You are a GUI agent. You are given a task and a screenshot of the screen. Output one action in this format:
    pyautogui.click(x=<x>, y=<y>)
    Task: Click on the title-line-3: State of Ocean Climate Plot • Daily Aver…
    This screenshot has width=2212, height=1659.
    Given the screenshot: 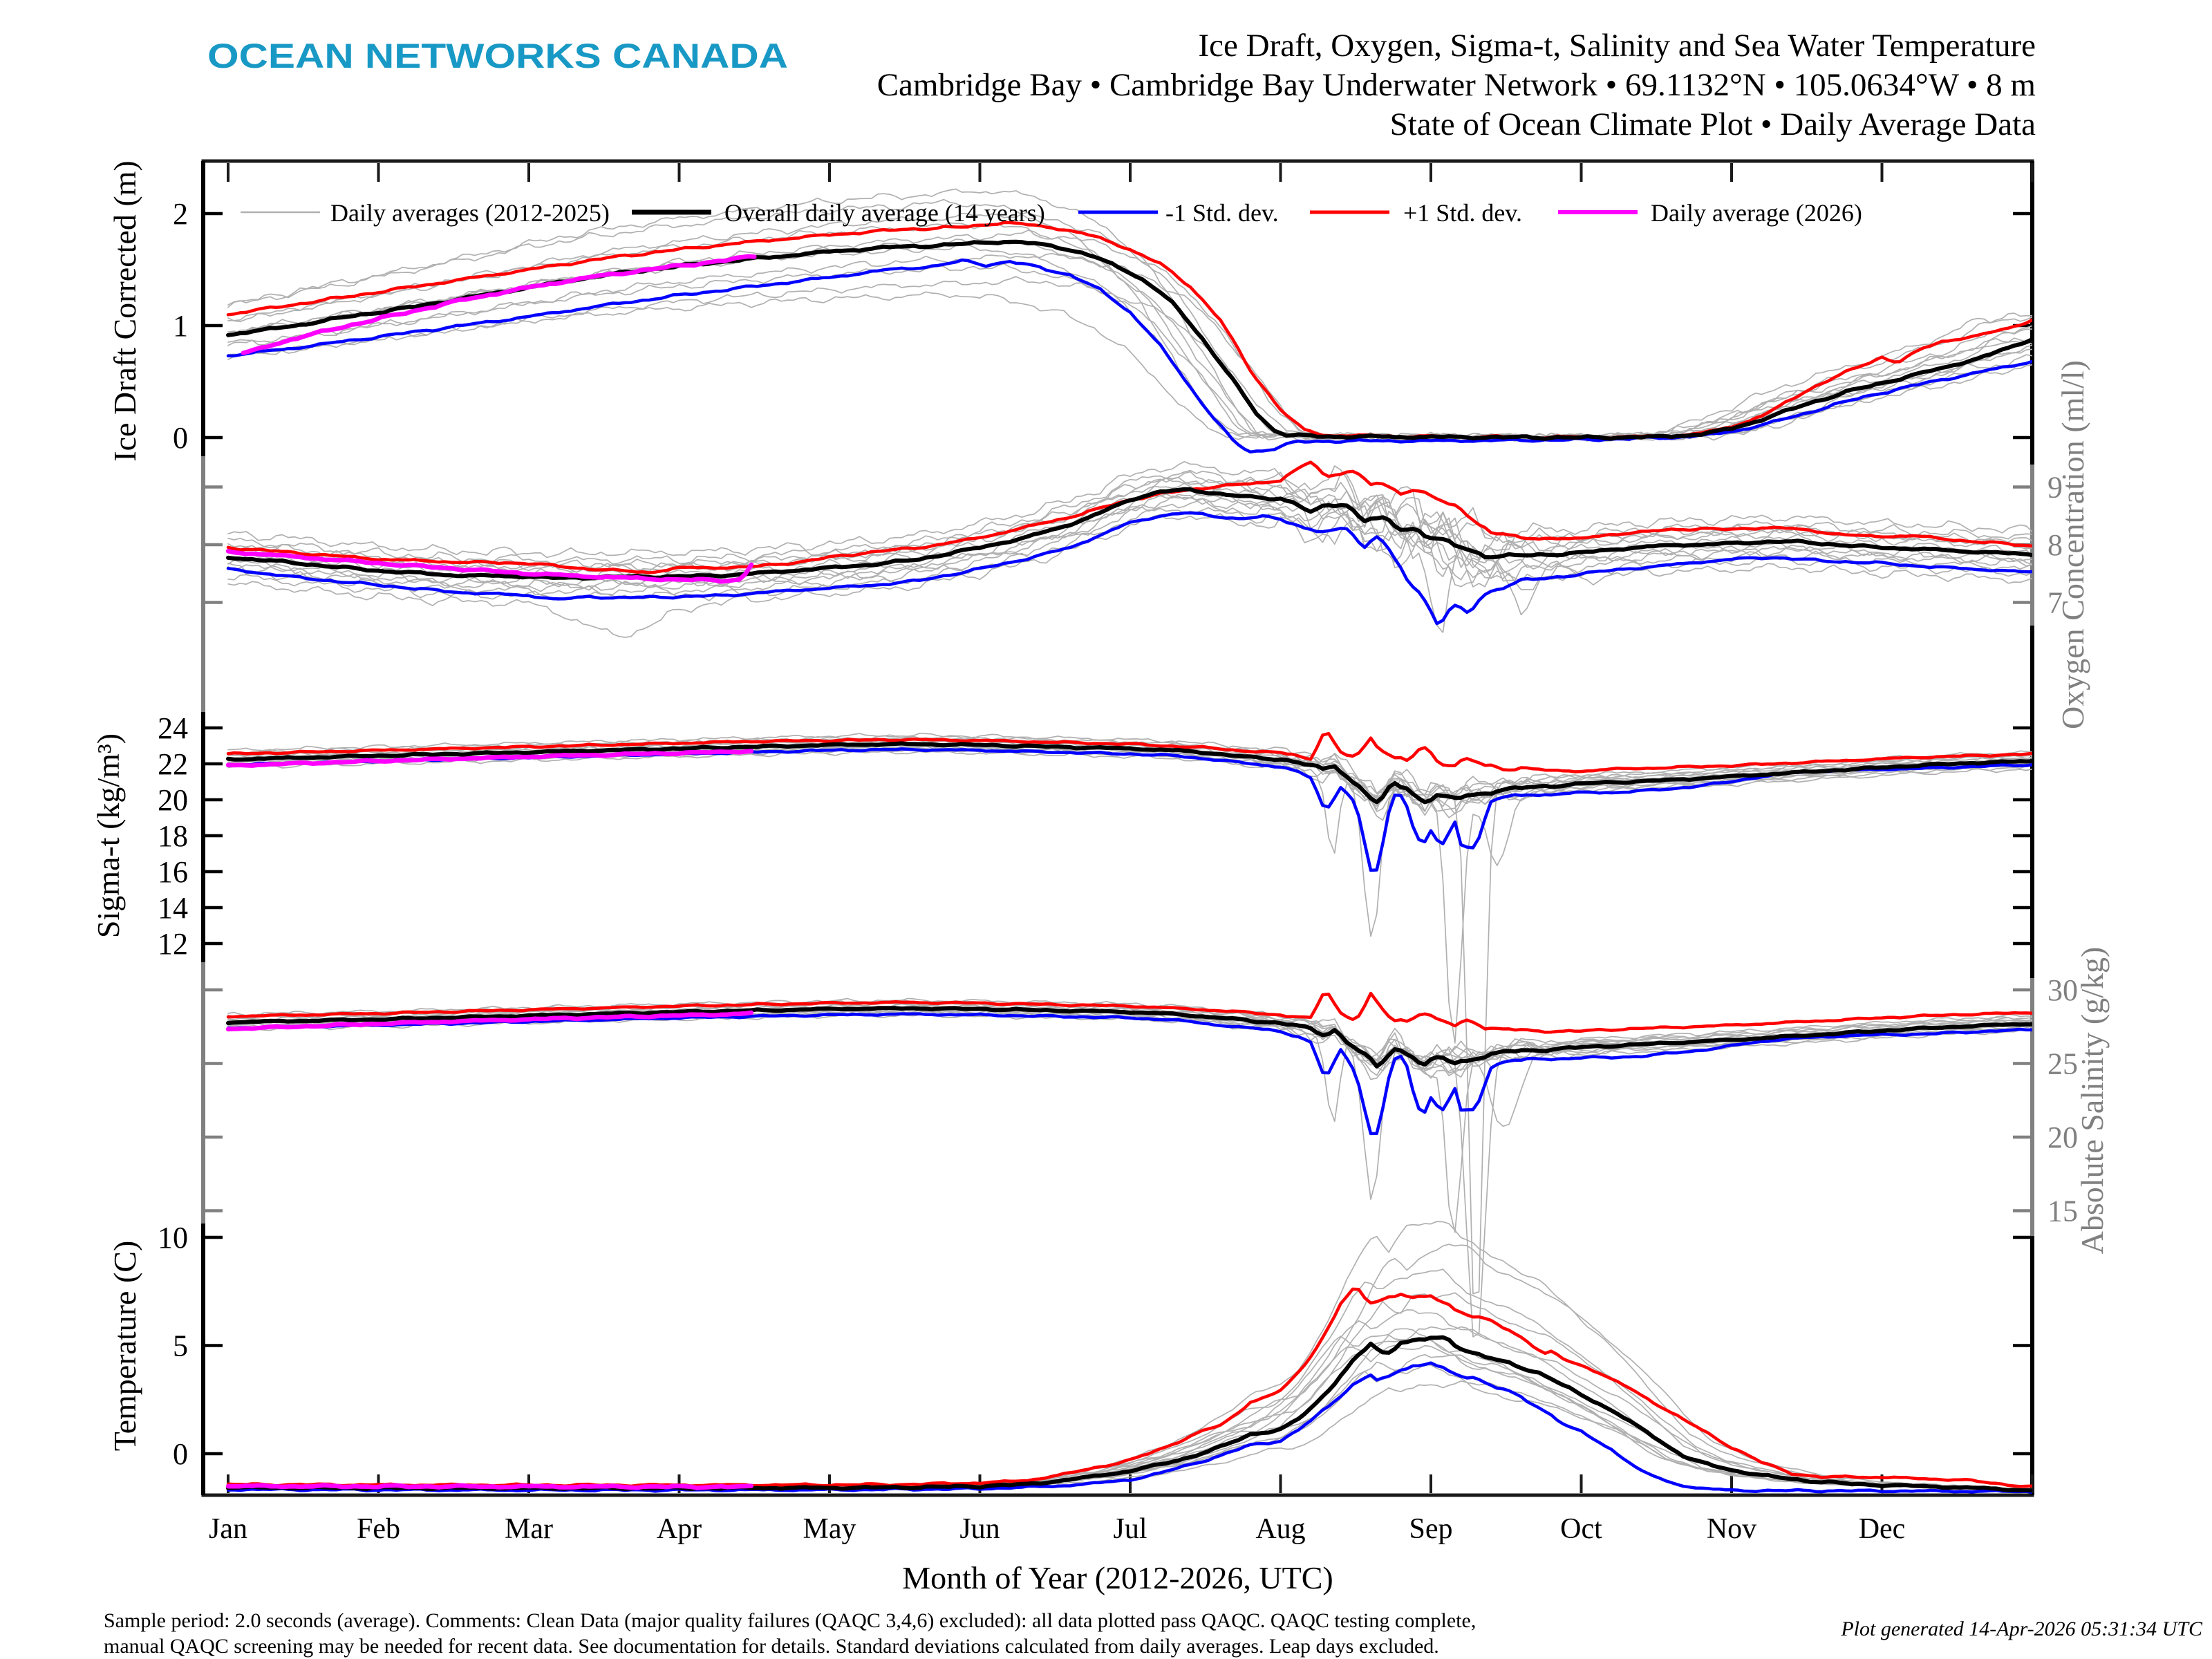 What is the action you would take?
    pyautogui.click(x=1713, y=124)
    